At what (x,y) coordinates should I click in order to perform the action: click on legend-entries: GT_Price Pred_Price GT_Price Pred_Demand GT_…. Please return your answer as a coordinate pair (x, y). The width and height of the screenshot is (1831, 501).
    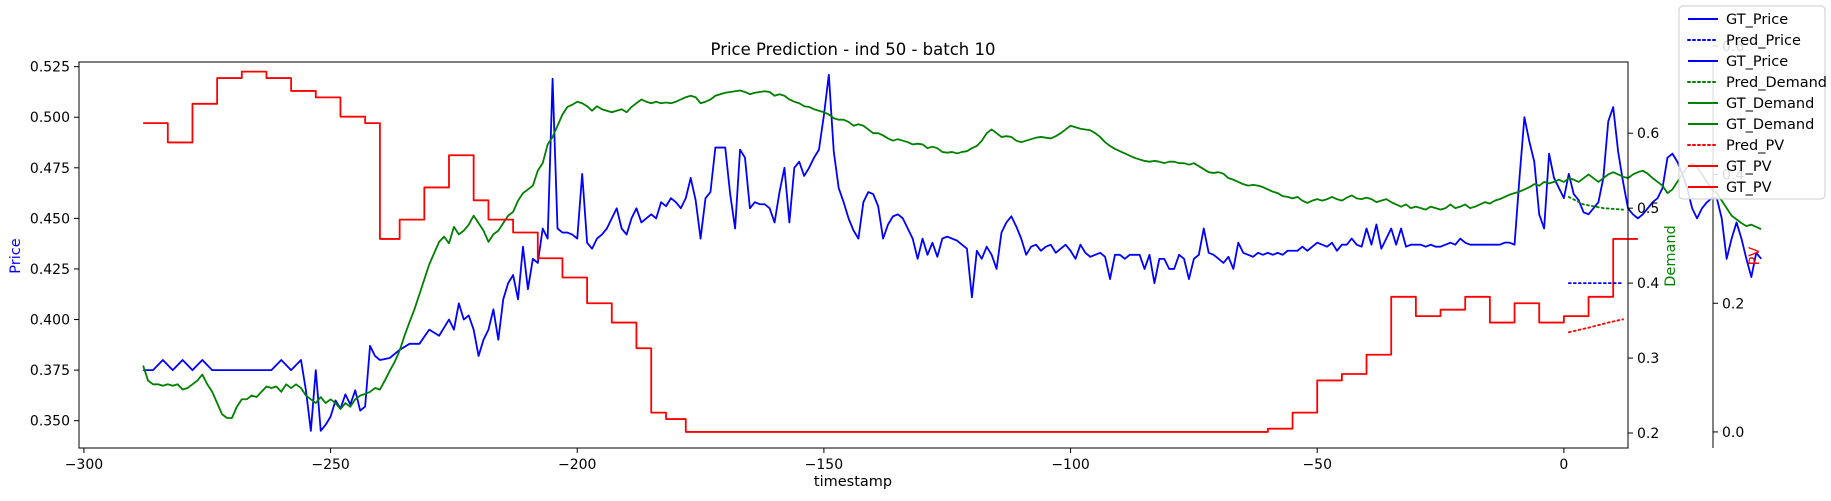
    Looking at the image, I should click on (1757, 104).